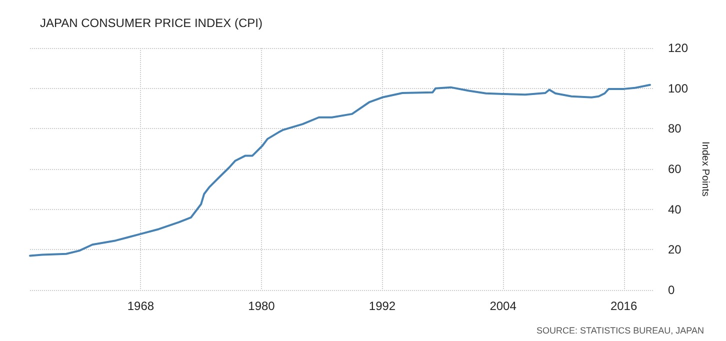 Image resolution: width=726 pixels, height=341 pixels. I want to click on x-tick-label: 1980, so click(262, 306).